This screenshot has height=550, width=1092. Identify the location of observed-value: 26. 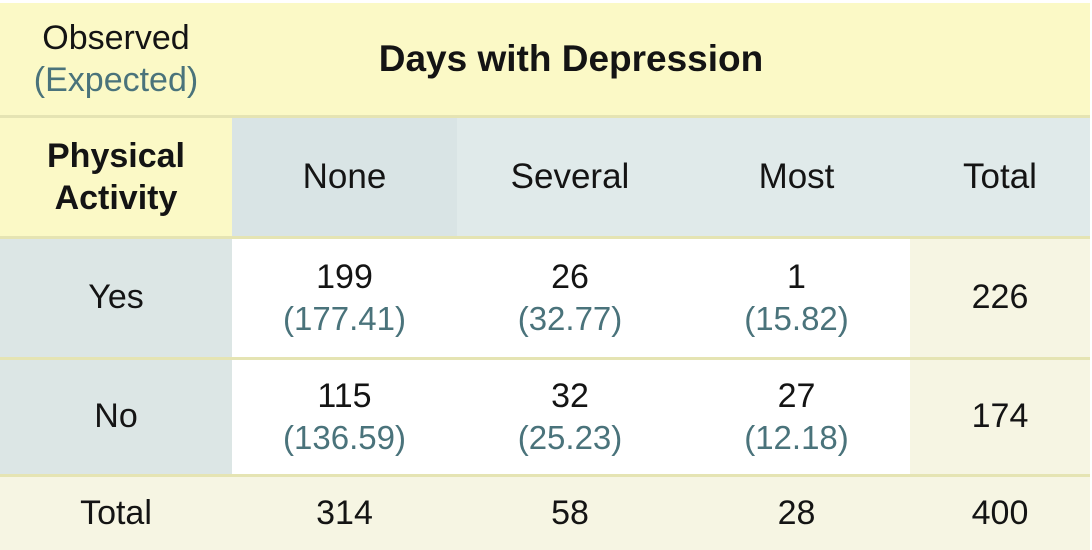
(570, 276).